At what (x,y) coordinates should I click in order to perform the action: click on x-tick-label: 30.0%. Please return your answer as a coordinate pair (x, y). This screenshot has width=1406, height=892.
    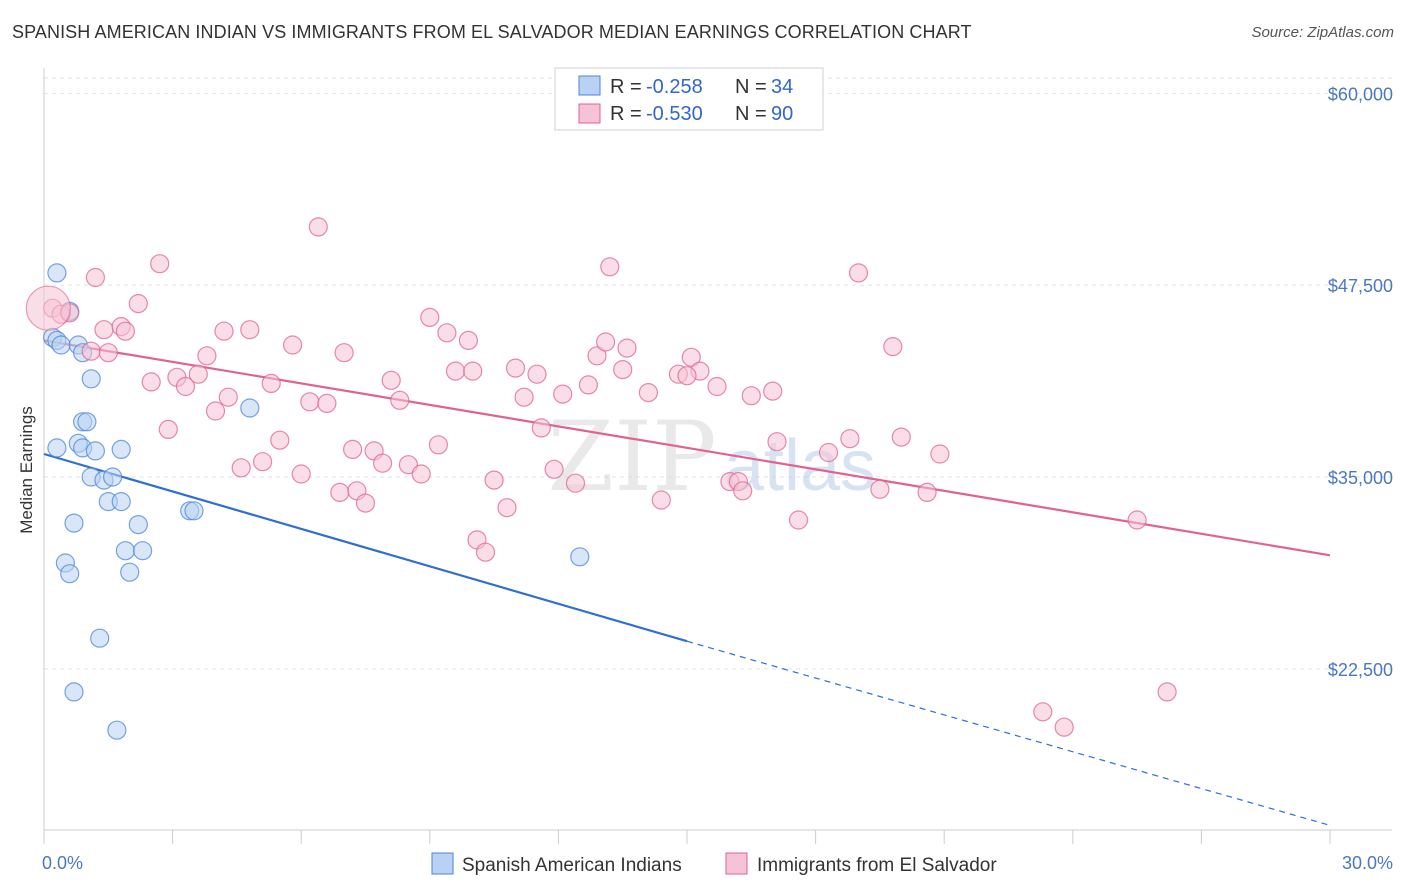
    Looking at the image, I should click on (1367, 863).